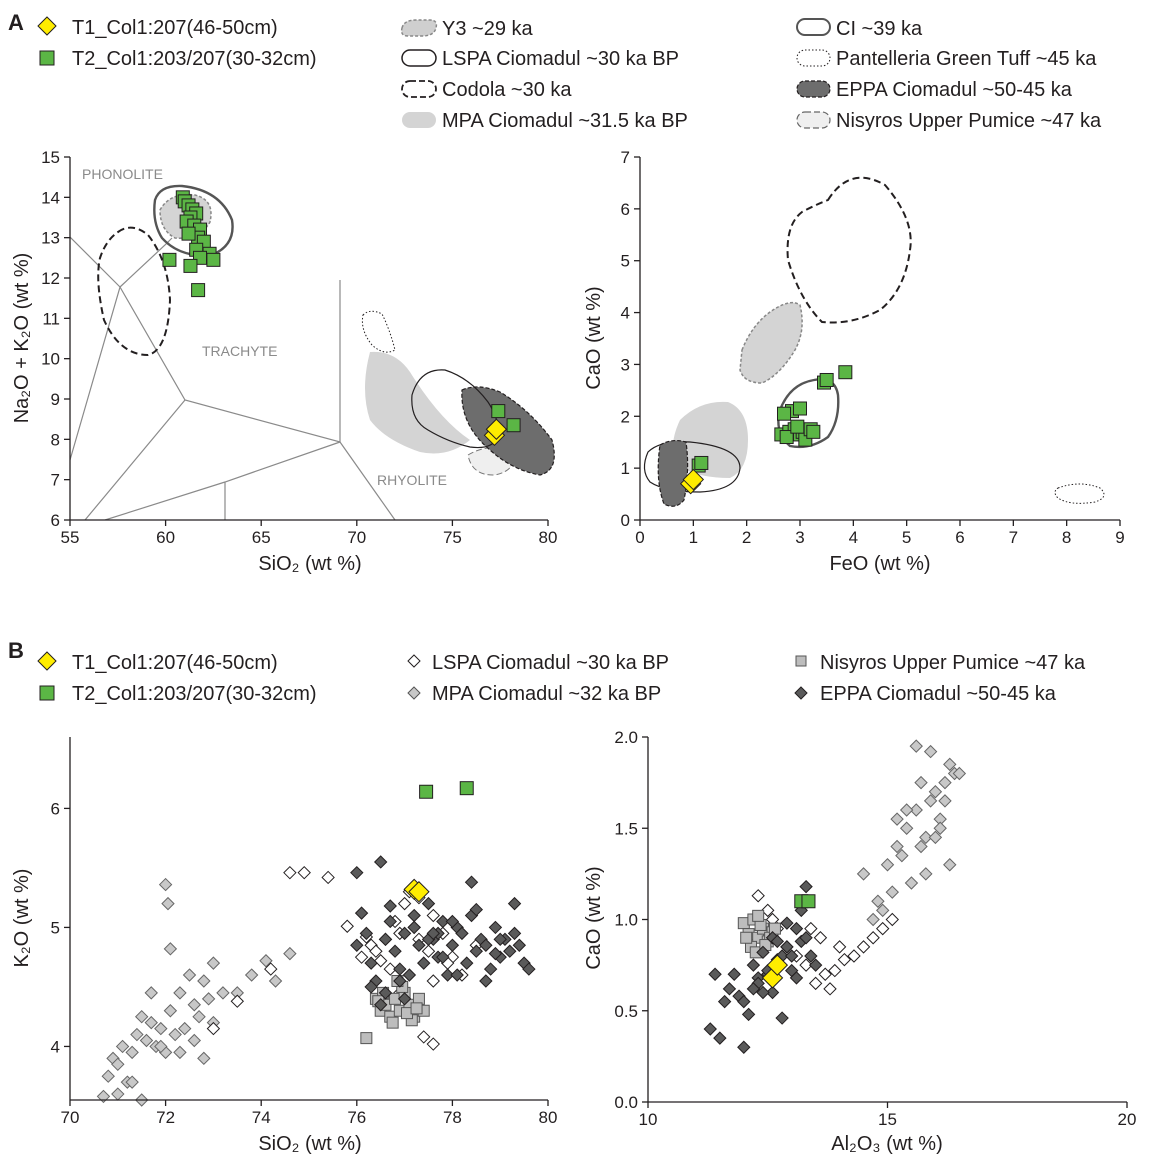 The height and width of the screenshot is (1160, 1163). Describe the element at coordinates (414, 693) in the screenshot. I see `legend-b-mpa-marker` at that location.